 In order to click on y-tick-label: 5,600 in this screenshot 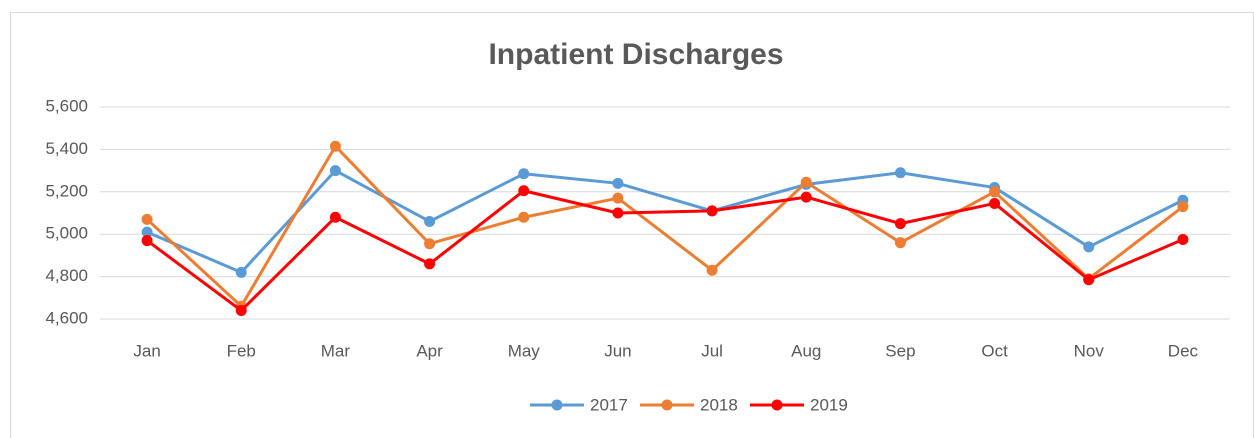, I will do `click(66, 105)`.